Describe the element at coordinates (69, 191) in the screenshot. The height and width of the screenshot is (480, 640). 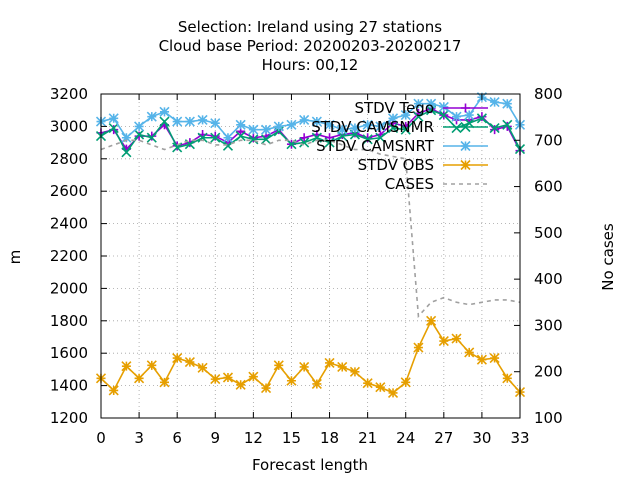
I see `y-tick-label: 2600` at that location.